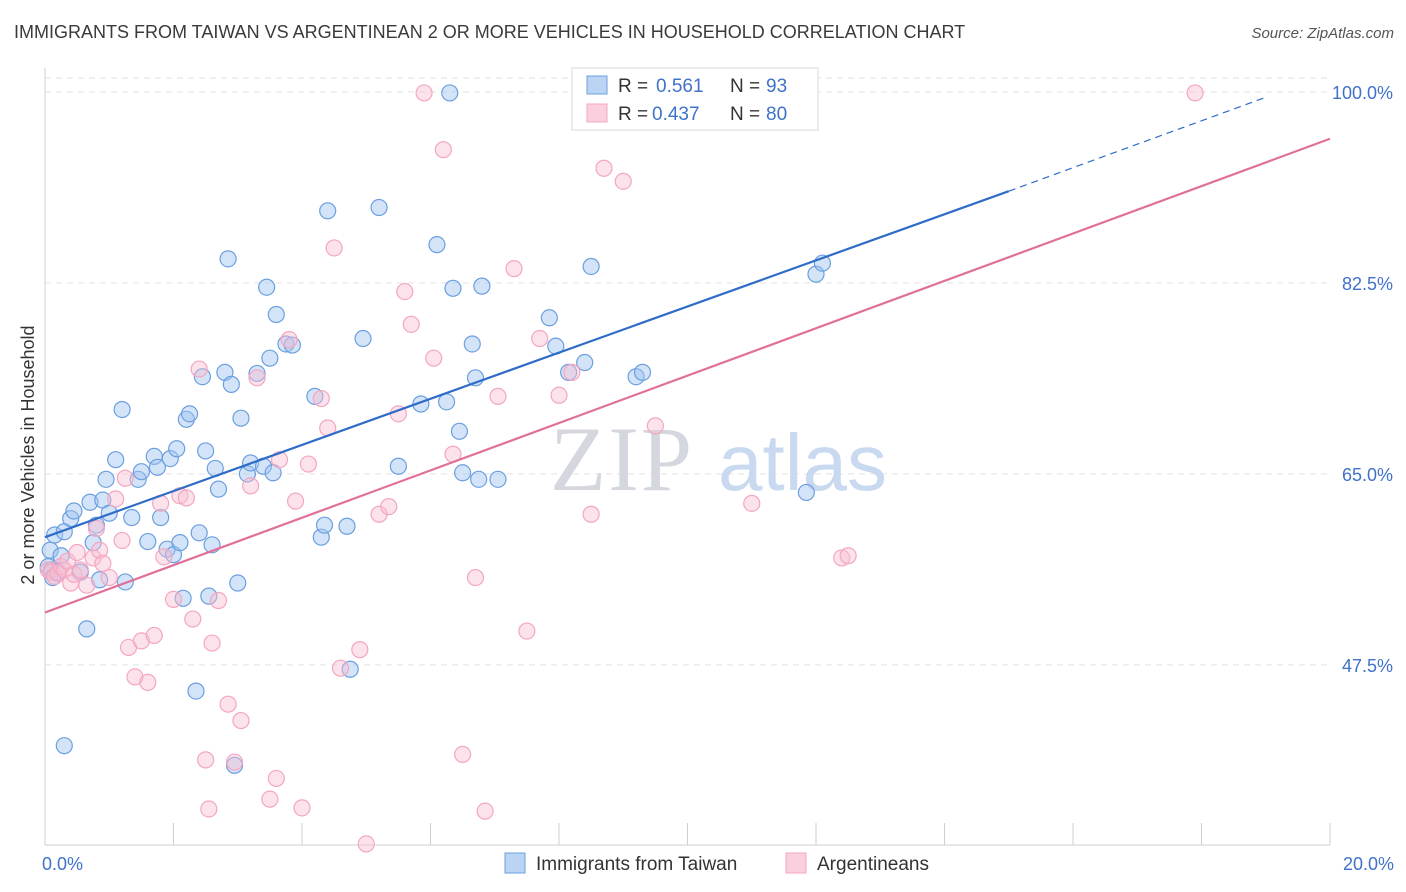  Describe the element at coordinates (802, 462) in the screenshot. I see `svg-text: atlas` at that location.